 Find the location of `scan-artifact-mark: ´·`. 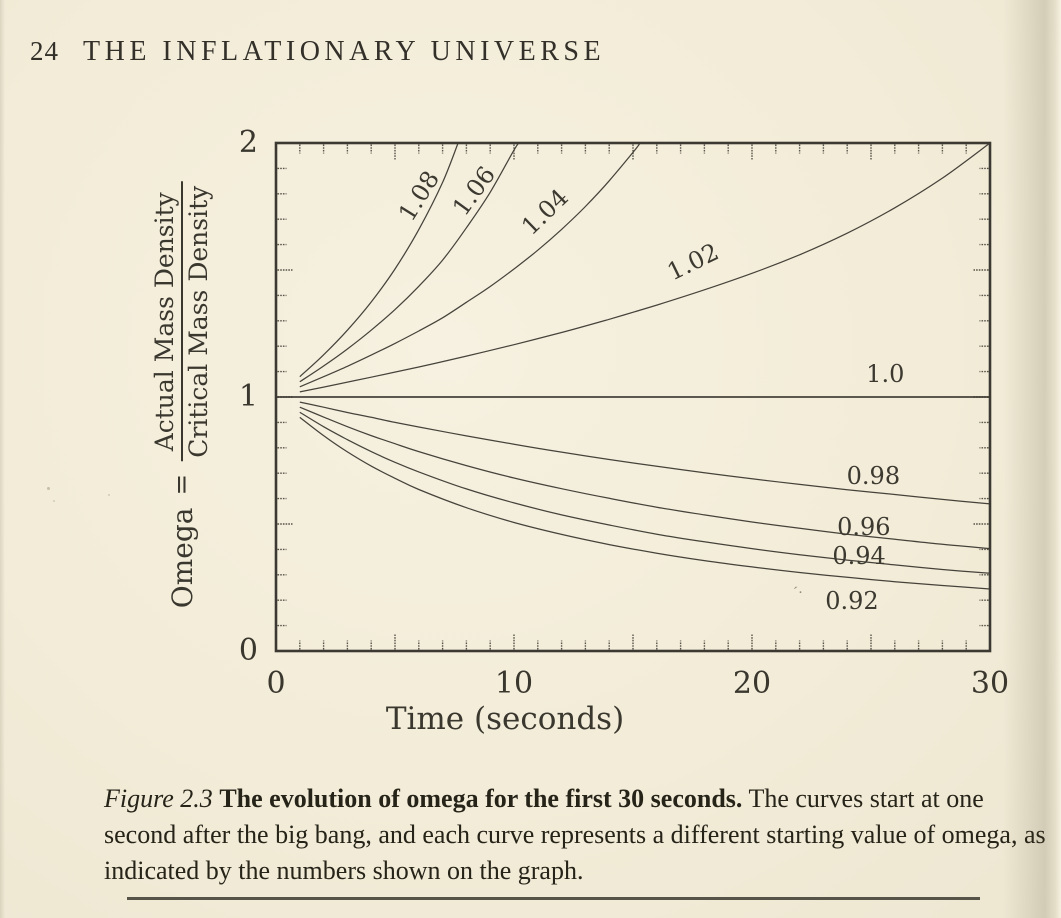

scan-artifact-mark: ´· is located at coordinates (798, 593).